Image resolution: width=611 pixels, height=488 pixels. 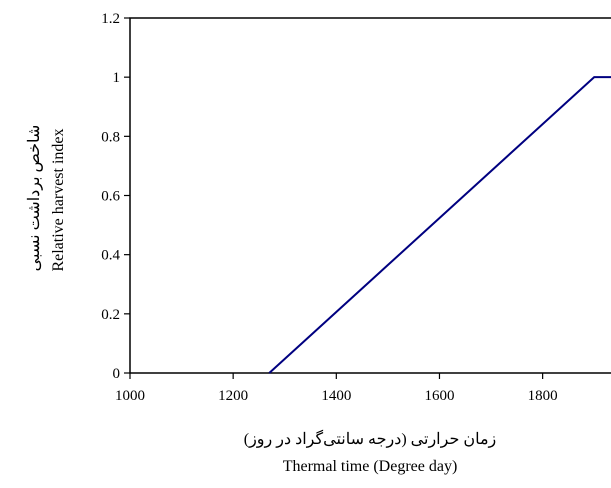 What do you see at coordinates (117, 78) in the screenshot?
I see `y-tick-label: 1` at bounding box center [117, 78].